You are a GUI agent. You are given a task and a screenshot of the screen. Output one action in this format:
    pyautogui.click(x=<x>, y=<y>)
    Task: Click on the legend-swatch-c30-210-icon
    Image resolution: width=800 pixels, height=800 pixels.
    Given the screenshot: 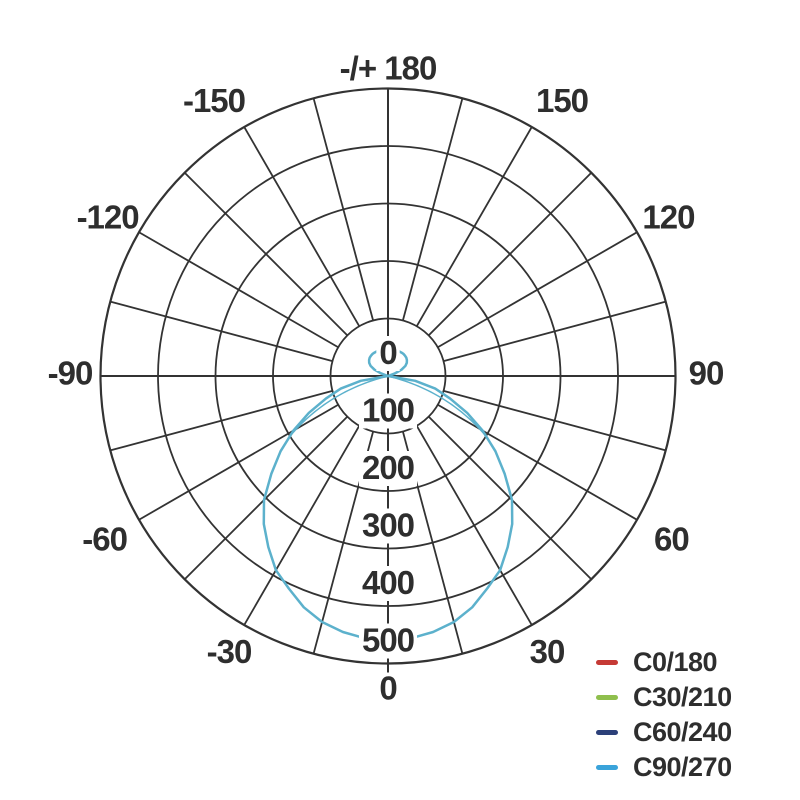 What is the action you would take?
    pyautogui.click(x=607, y=697)
    